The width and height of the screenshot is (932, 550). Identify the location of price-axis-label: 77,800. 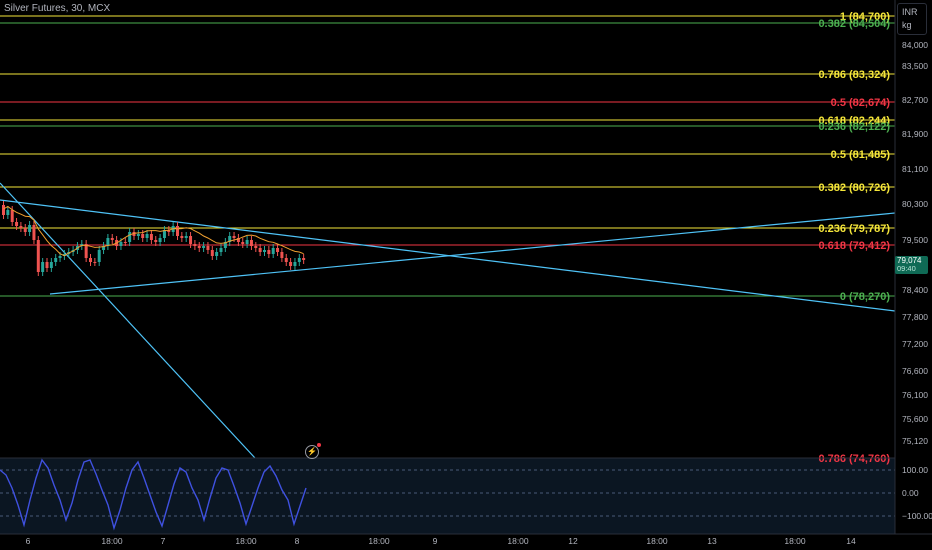
(915, 317).